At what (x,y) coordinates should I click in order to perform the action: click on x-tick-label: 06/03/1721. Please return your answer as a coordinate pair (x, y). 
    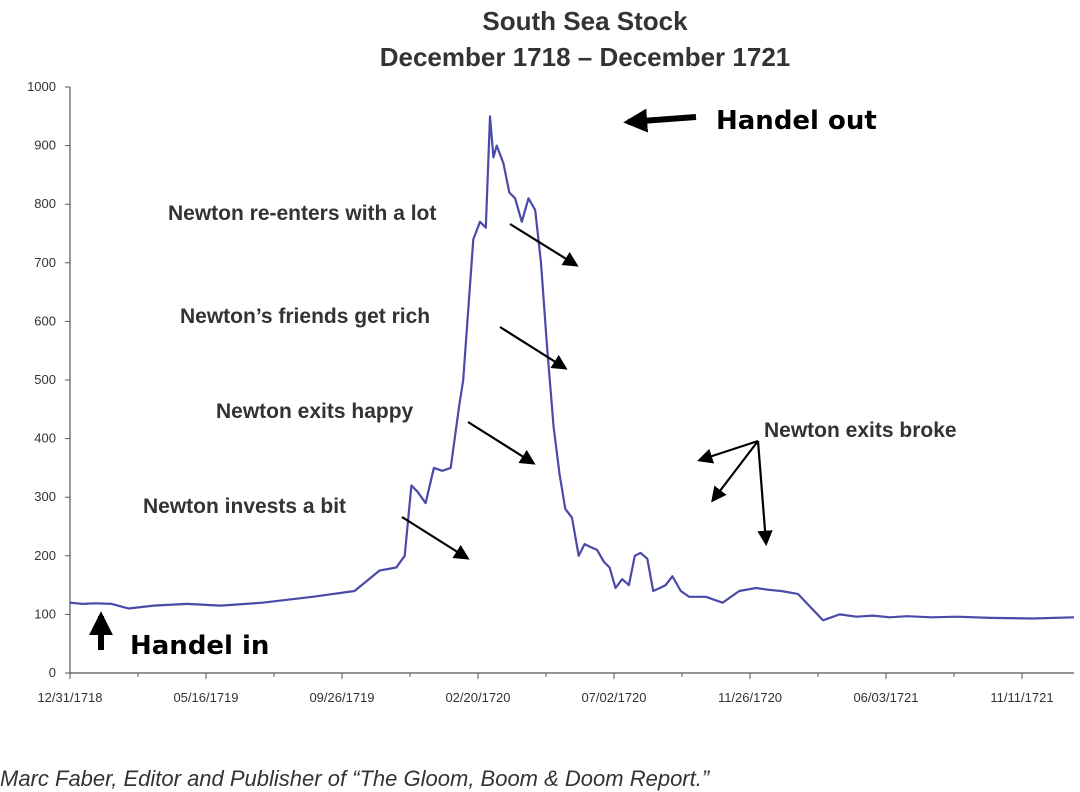
    Looking at the image, I should click on (885, 697).